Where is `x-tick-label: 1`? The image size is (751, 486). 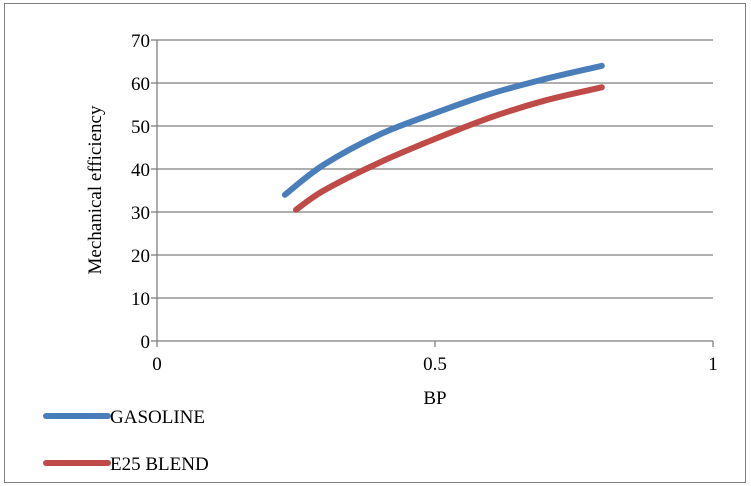
x-tick-label: 1 is located at coordinates (713, 364).